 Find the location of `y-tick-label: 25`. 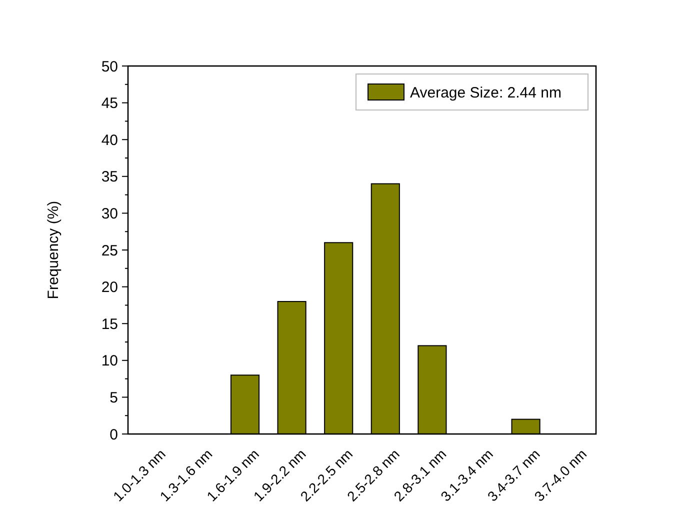

y-tick-label: 25 is located at coordinates (109, 251).